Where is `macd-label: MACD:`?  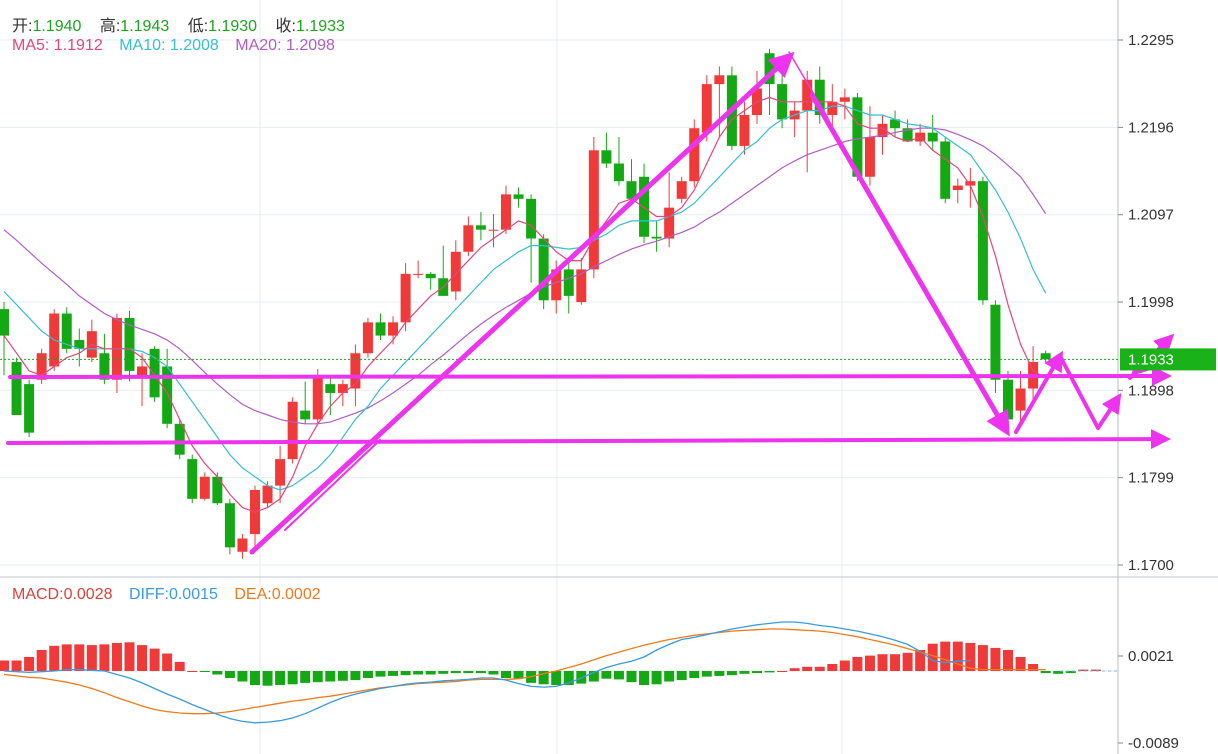 macd-label: MACD: is located at coordinates (38, 594).